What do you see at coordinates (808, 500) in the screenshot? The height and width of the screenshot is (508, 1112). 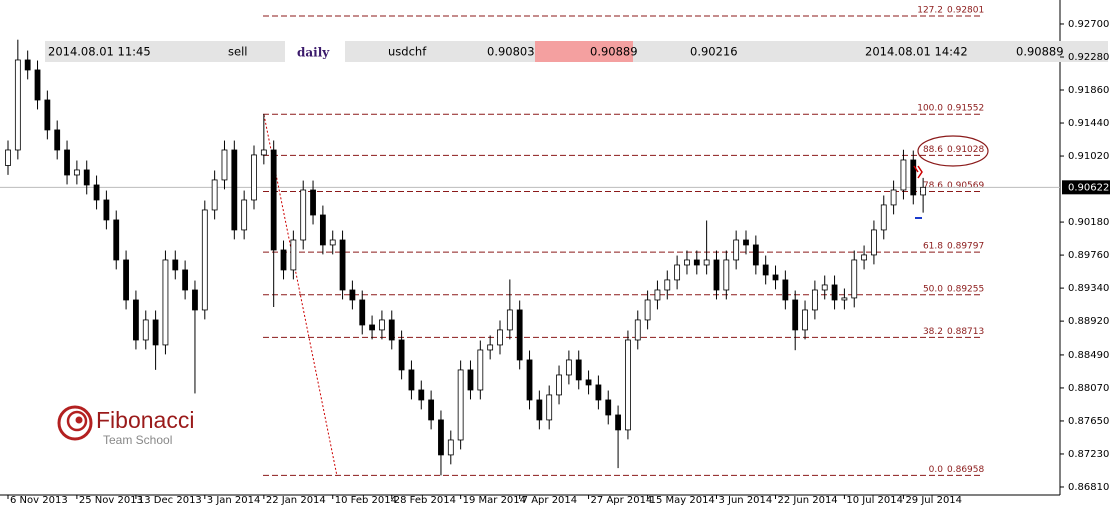 I see `x-tick-label: 22 Jun 2014` at bounding box center [808, 500].